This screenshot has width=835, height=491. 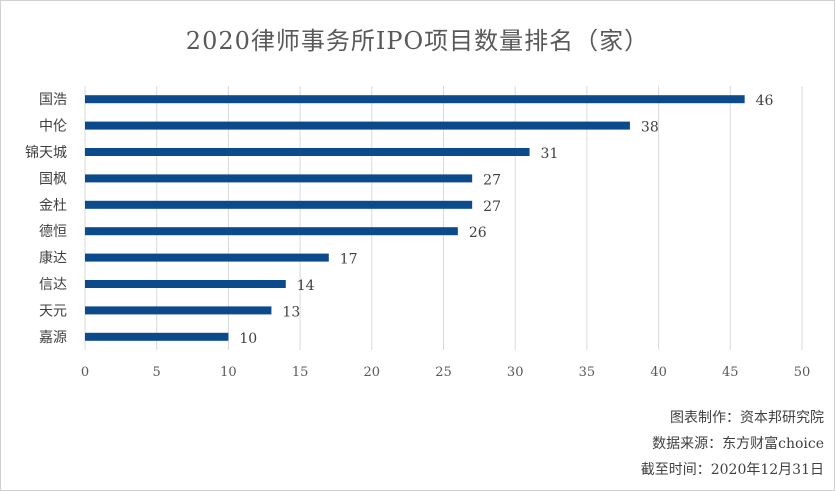 I want to click on data-label: 13, so click(x=291, y=312).